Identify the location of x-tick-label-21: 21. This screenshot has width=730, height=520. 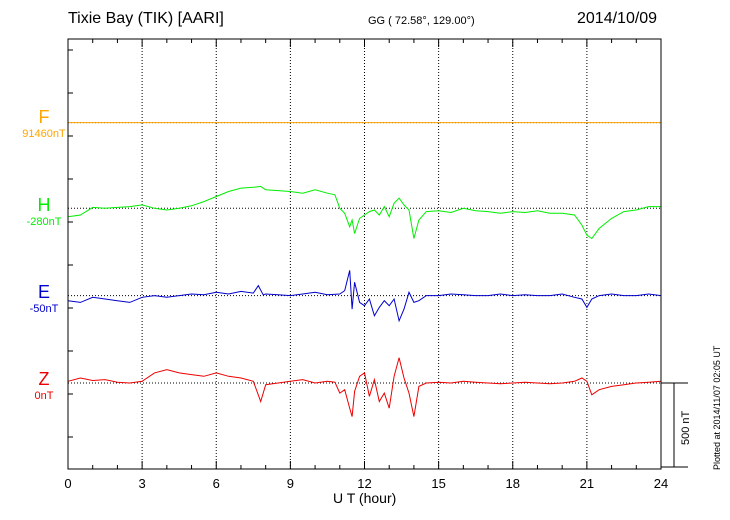
(587, 483).